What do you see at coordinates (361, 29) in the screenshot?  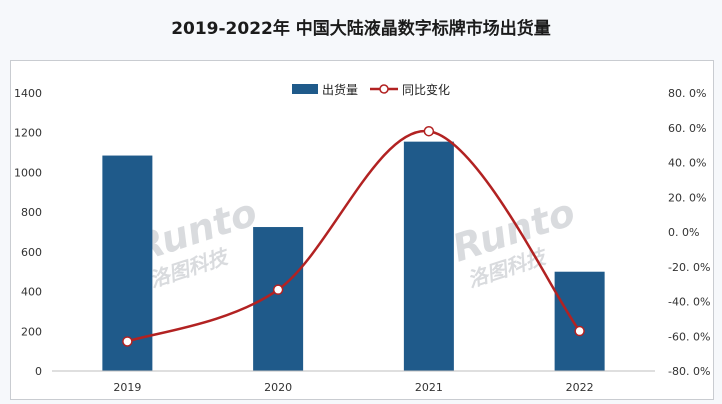 I see `chart-title: 2019-2022年 中国大陆液晶数字标牌市场出货量` at bounding box center [361, 29].